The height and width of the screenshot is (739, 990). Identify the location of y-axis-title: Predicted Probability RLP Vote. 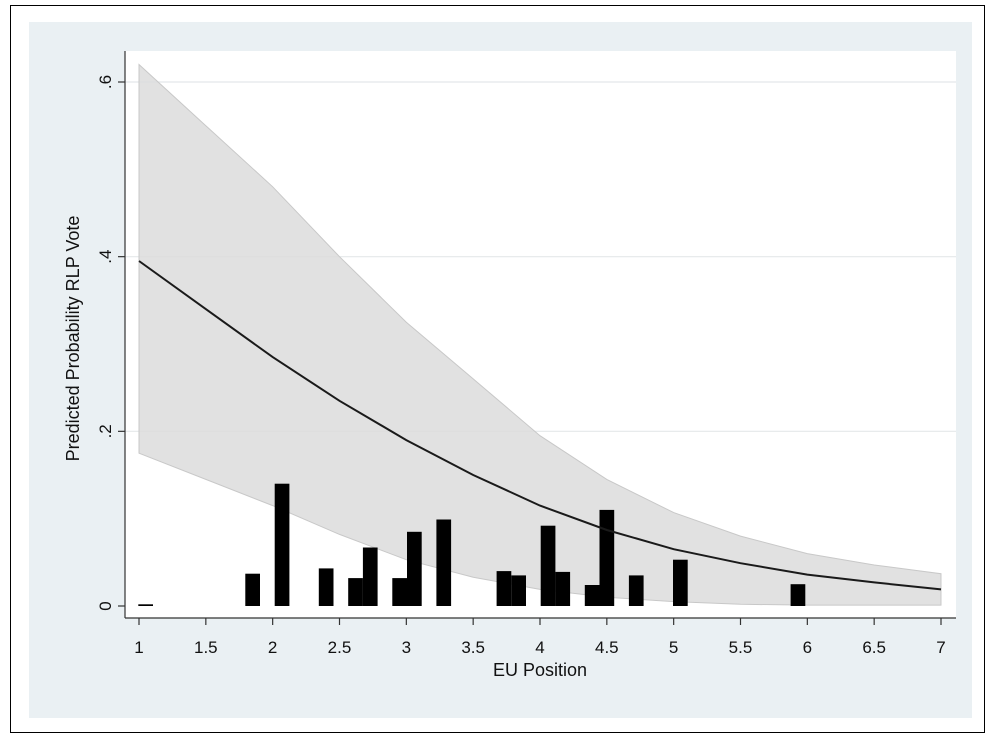
(73, 339).